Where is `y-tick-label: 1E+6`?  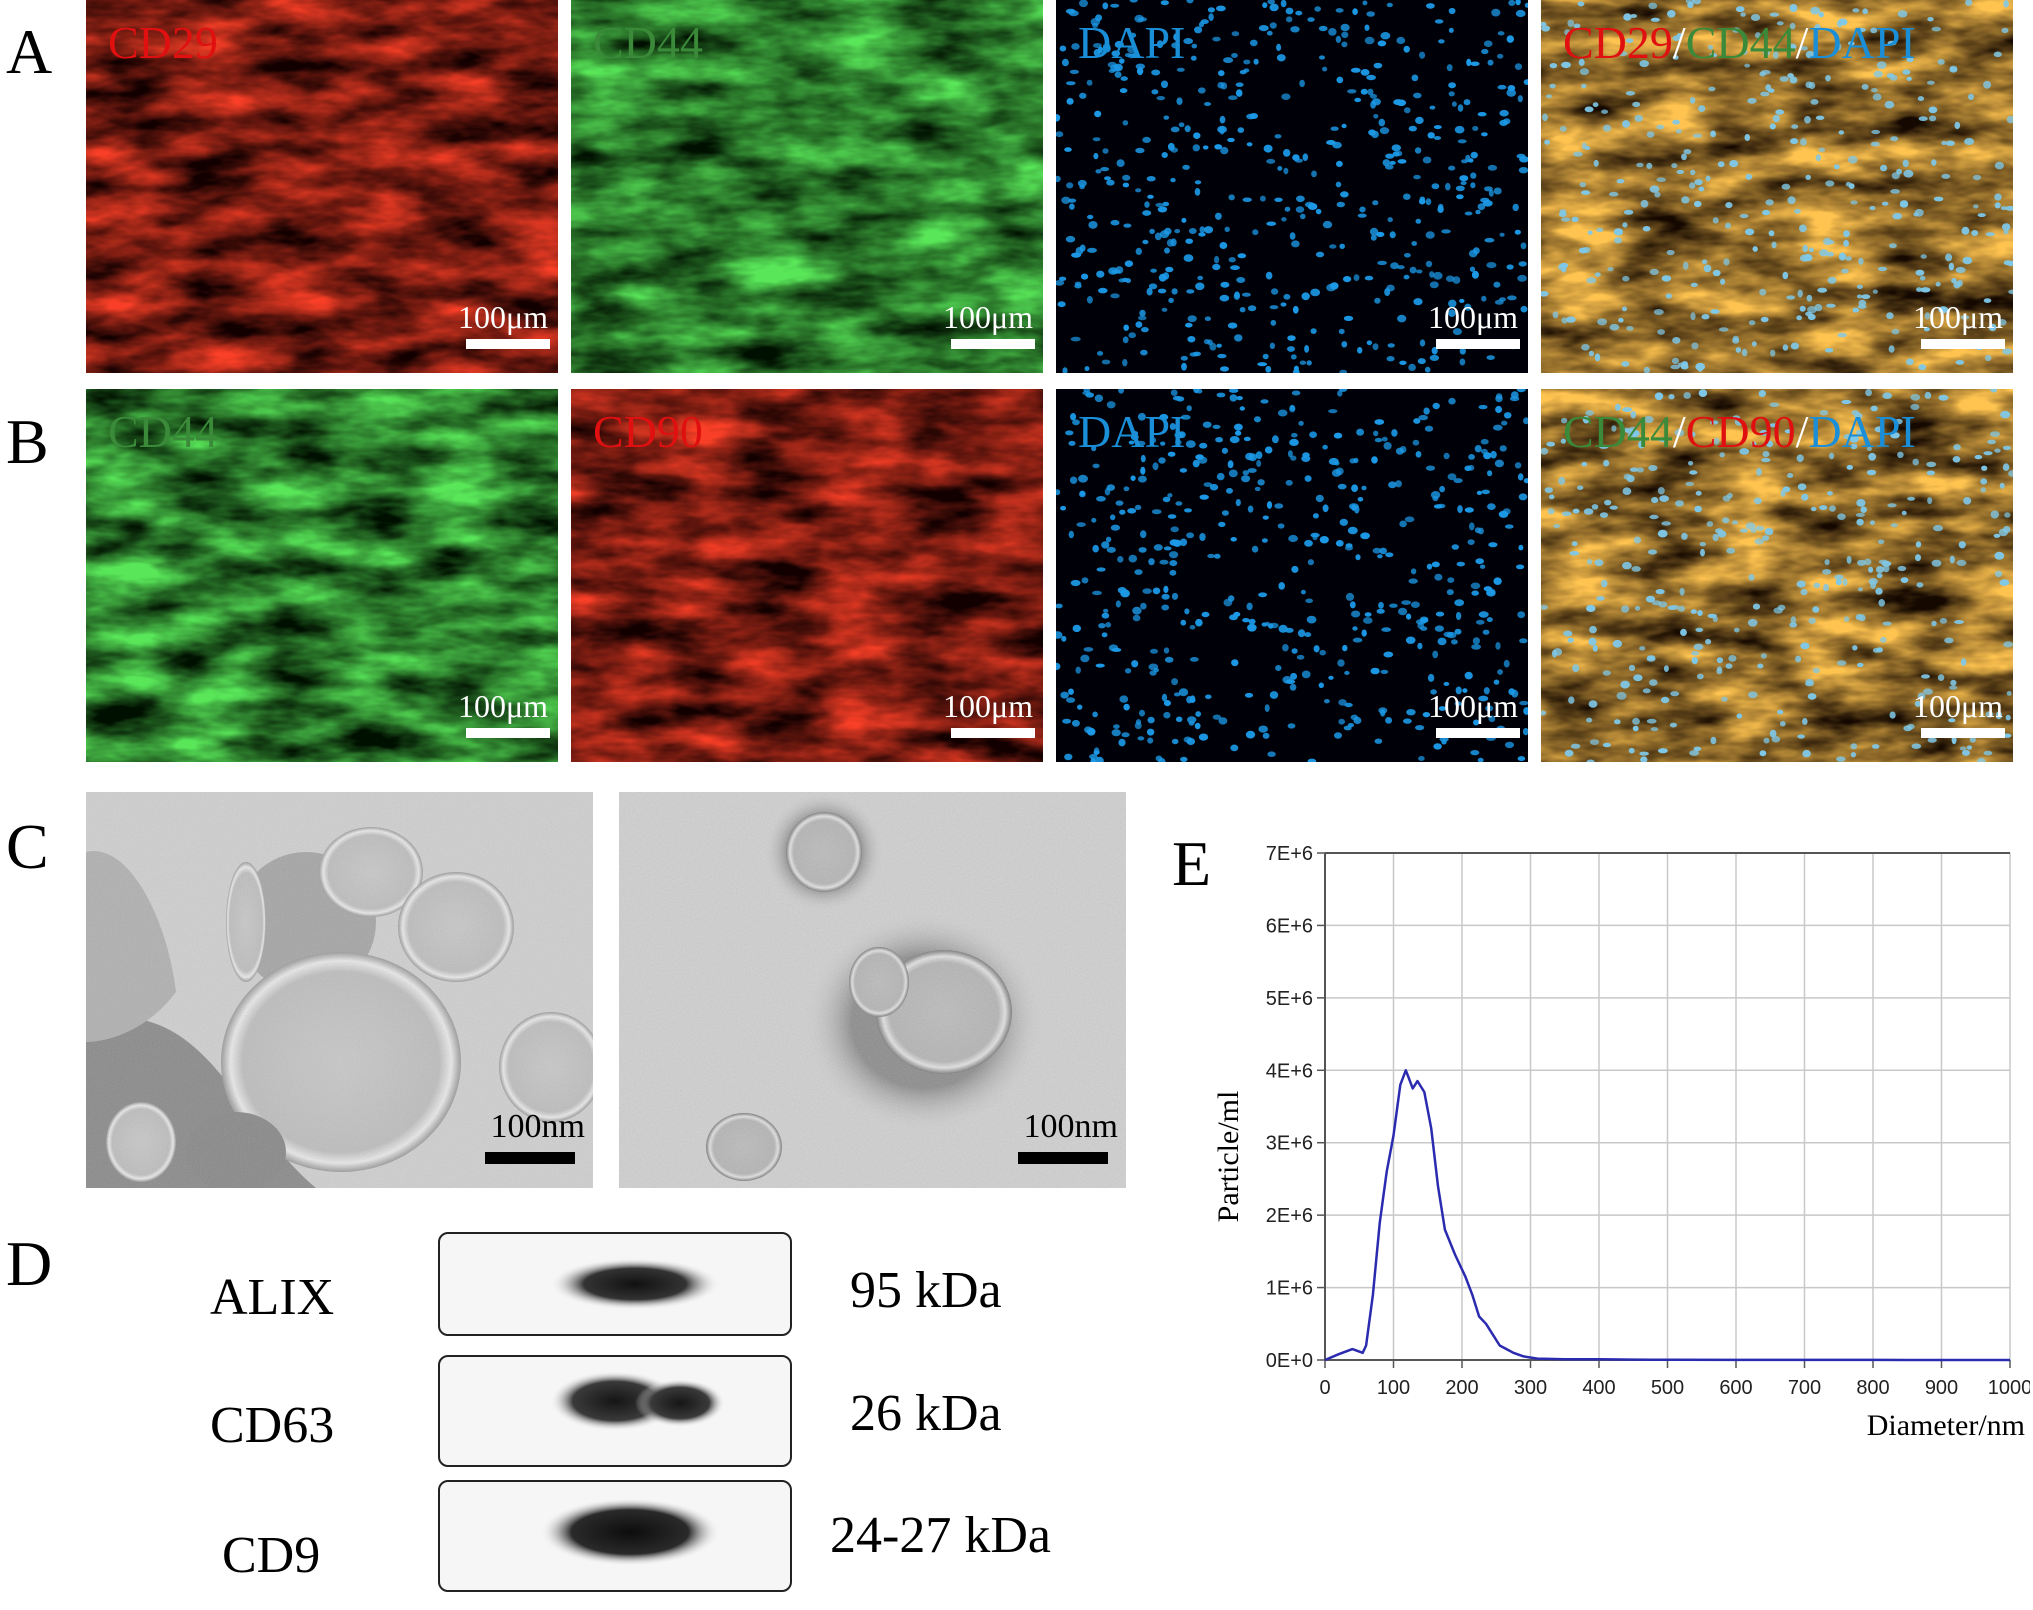 y-tick-label: 1E+6 is located at coordinates (1289, 1289).